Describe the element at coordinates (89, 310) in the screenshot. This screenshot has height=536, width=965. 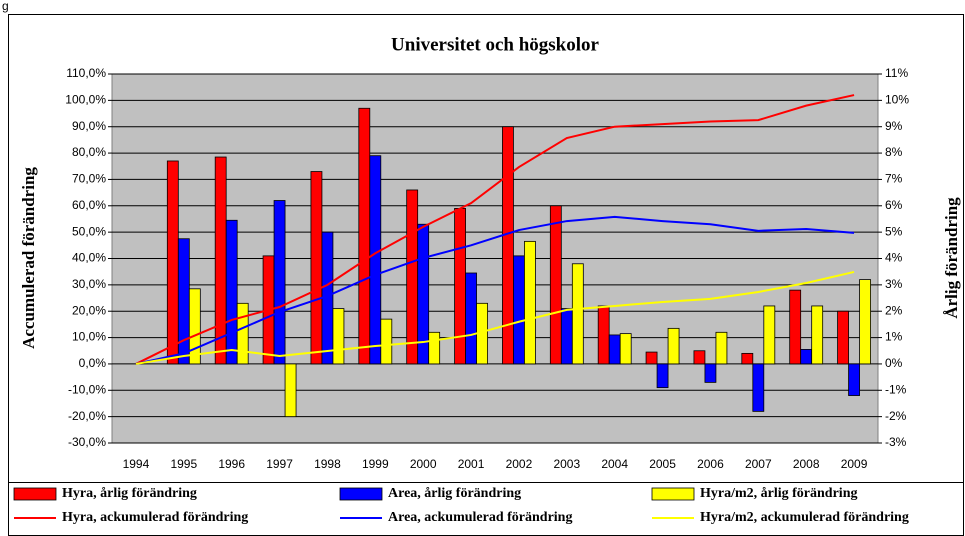
I see `y-tick-label: 20,0%` at that location.